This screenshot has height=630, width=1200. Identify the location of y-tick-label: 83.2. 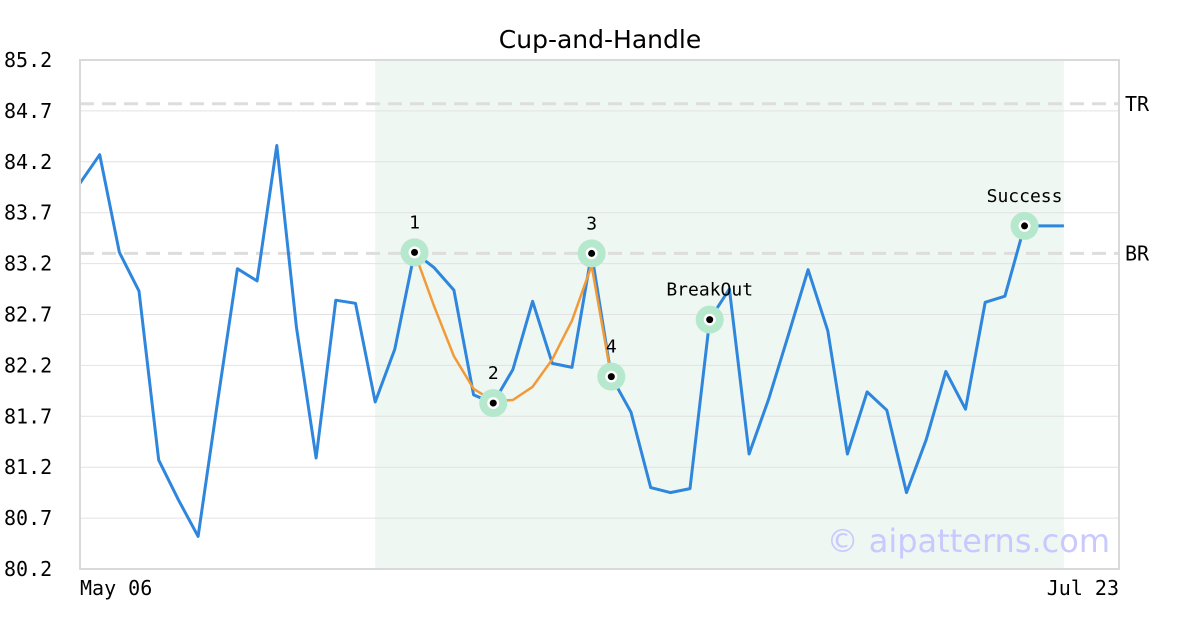
(28, 264).